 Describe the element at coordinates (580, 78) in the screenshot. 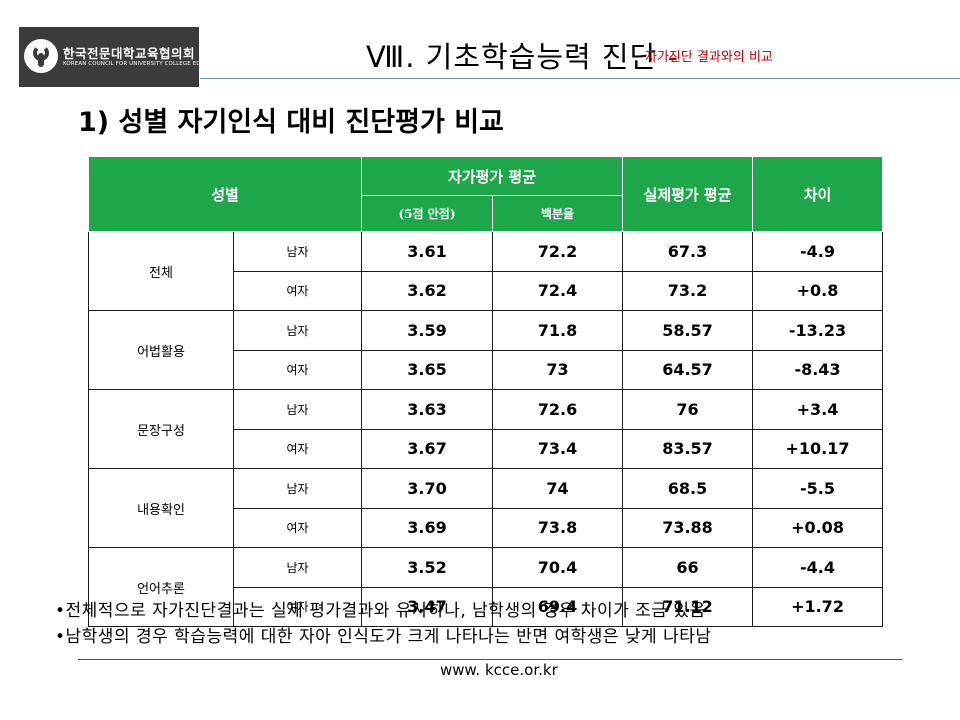

I see `header-divider` at that location.